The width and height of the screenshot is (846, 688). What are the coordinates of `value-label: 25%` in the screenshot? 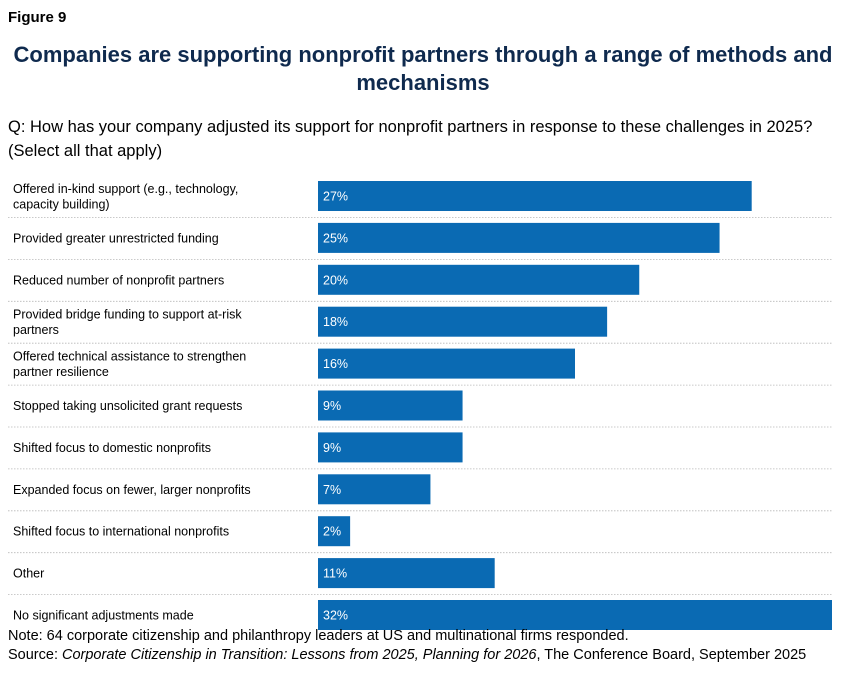 It's located at (335, 238).